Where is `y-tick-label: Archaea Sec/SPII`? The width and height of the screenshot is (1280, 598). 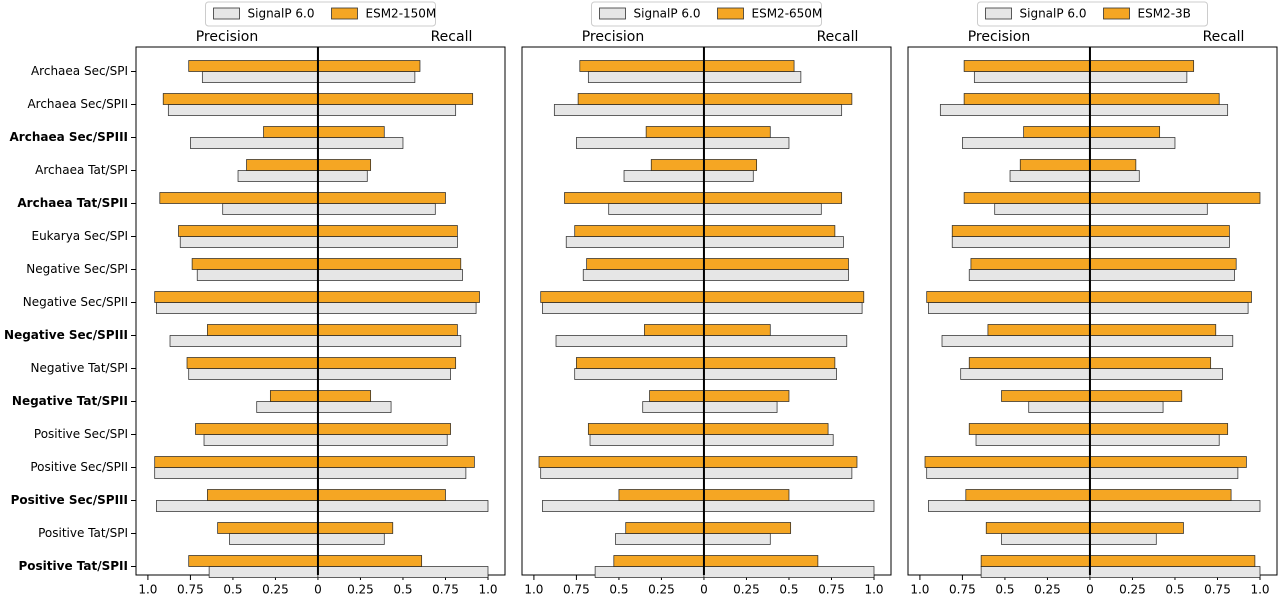
y-tick-label: Archaea Sec/SPII is located at coordinates (77, 104).